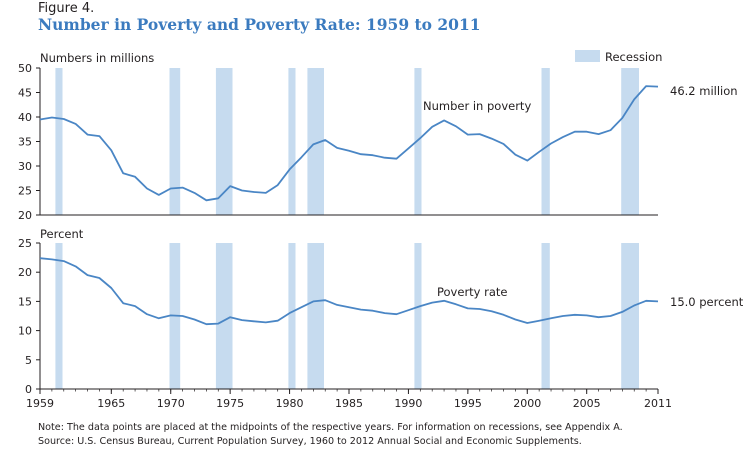  What do you see at coordinates (25, 142) in the screenshot?
I see `y-tick-label: 35` at bounding box center [25, 142].